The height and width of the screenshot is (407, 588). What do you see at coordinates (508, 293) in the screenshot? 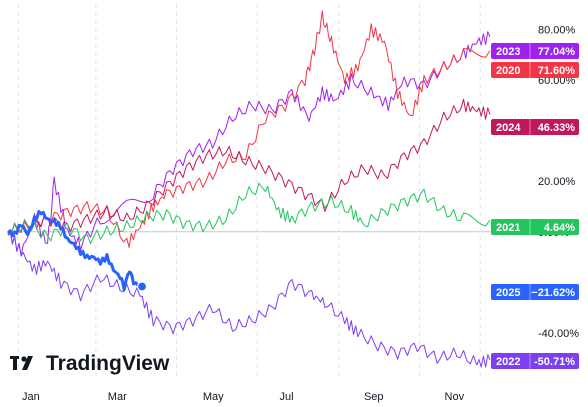
I see `value-tag-series-name: 2025` at bounding box center [508, 293].